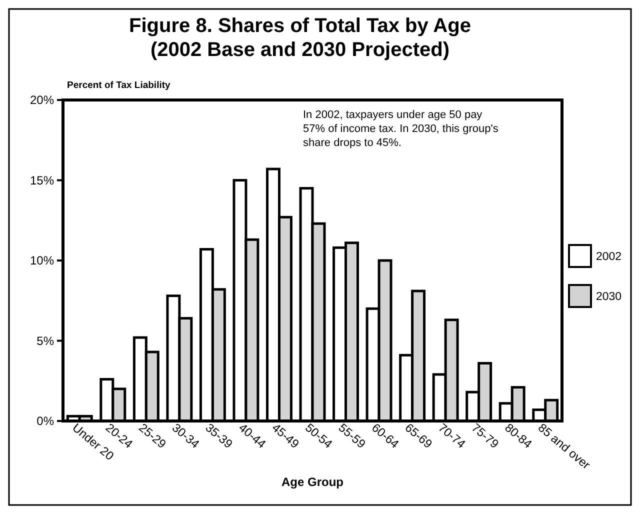  What do you see at coordinates (45, 341) in the screenshot?
I see `y-tick-label: 5%` at bounding box center [45, 341].